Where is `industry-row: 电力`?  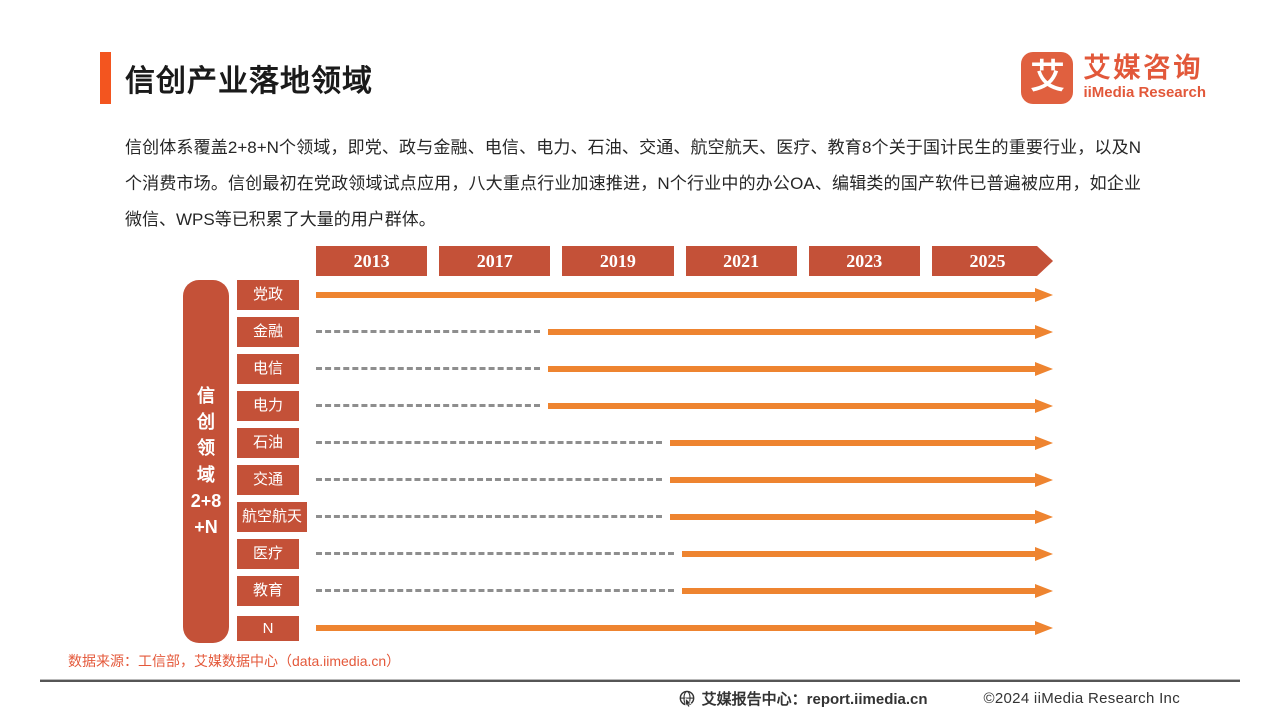 industry-row: 电力 is located at coordinates (645, 406).